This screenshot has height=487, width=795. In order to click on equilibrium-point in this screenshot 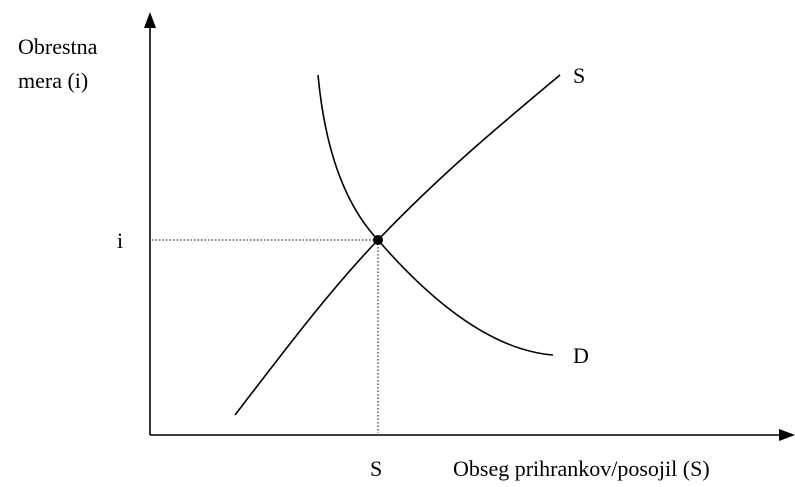, I will do `click(378, 240)`.